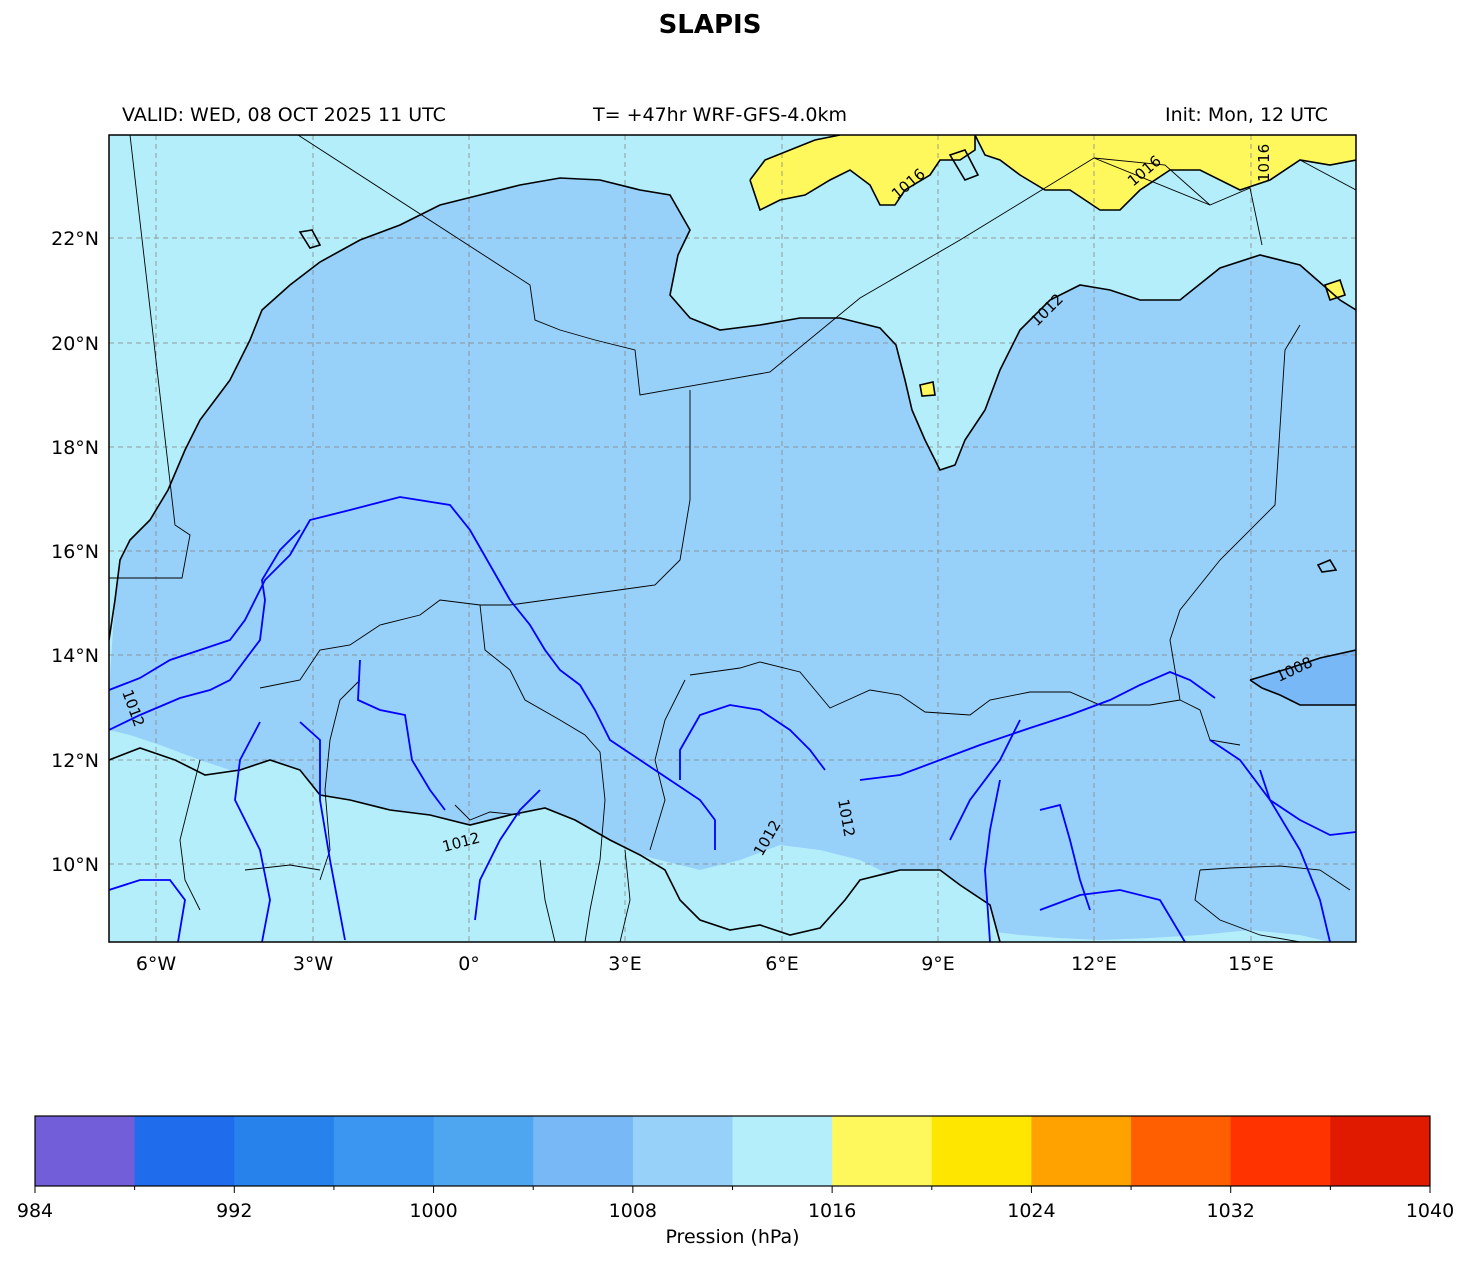 This screenshot has height=1264, width=1471. Describe the element at coordinates (938, 964) in the screenshot. I see `lon-label: 9°E` at that location.